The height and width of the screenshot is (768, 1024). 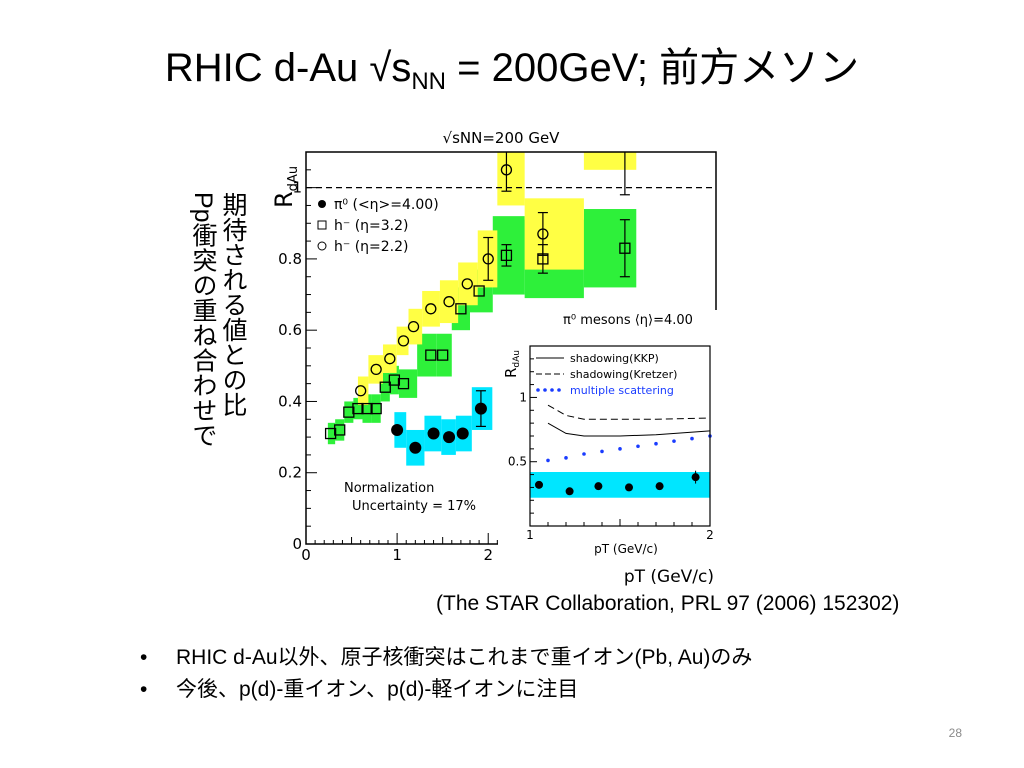 I want to click on y-tick-label: 0.8, so click(x=290, y=259).